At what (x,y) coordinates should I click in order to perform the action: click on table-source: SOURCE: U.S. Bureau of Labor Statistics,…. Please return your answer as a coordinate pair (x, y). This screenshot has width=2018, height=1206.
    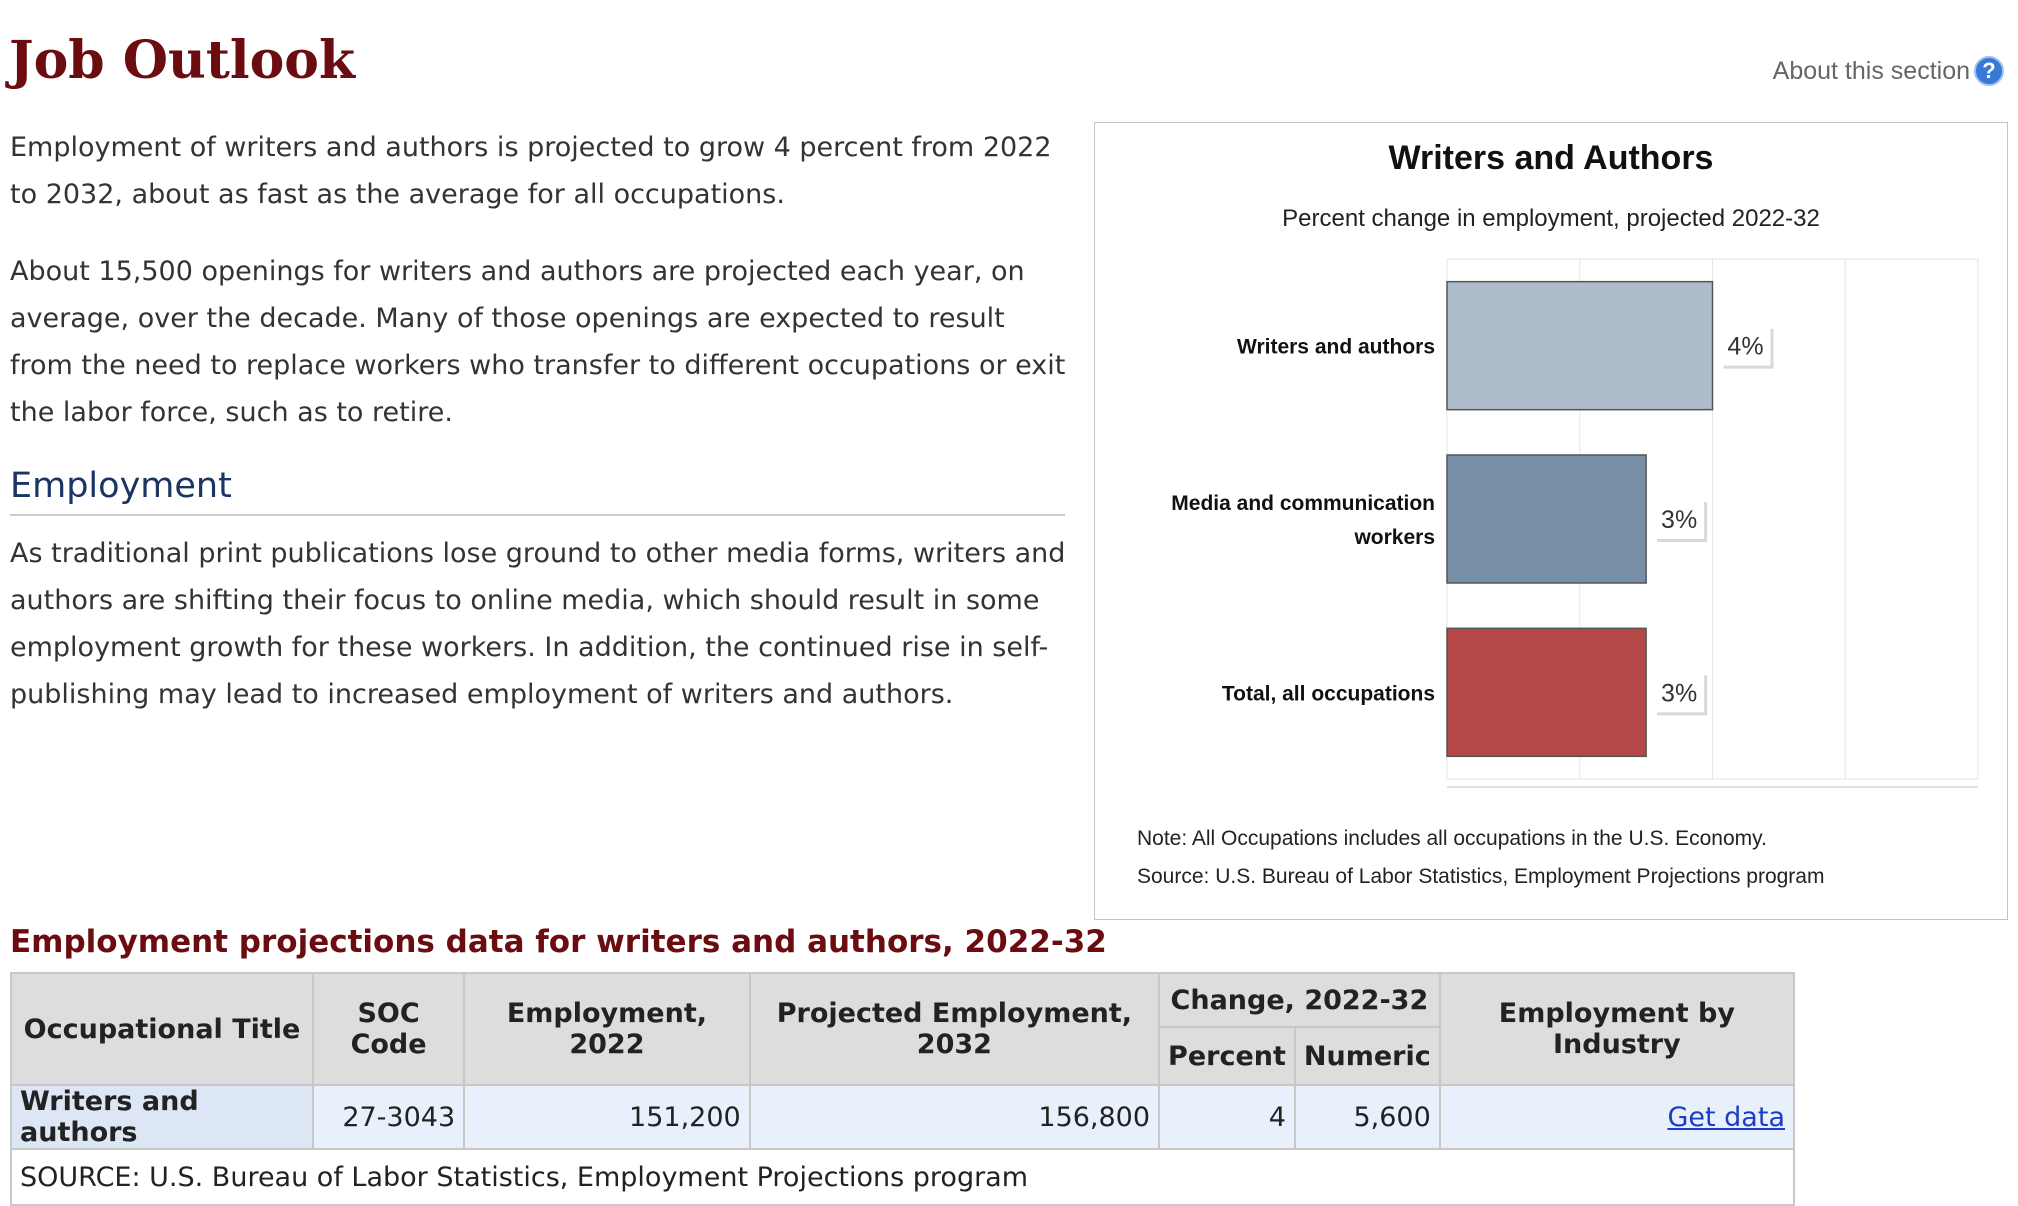
    Looking at the image, I should click on (902, 1177).